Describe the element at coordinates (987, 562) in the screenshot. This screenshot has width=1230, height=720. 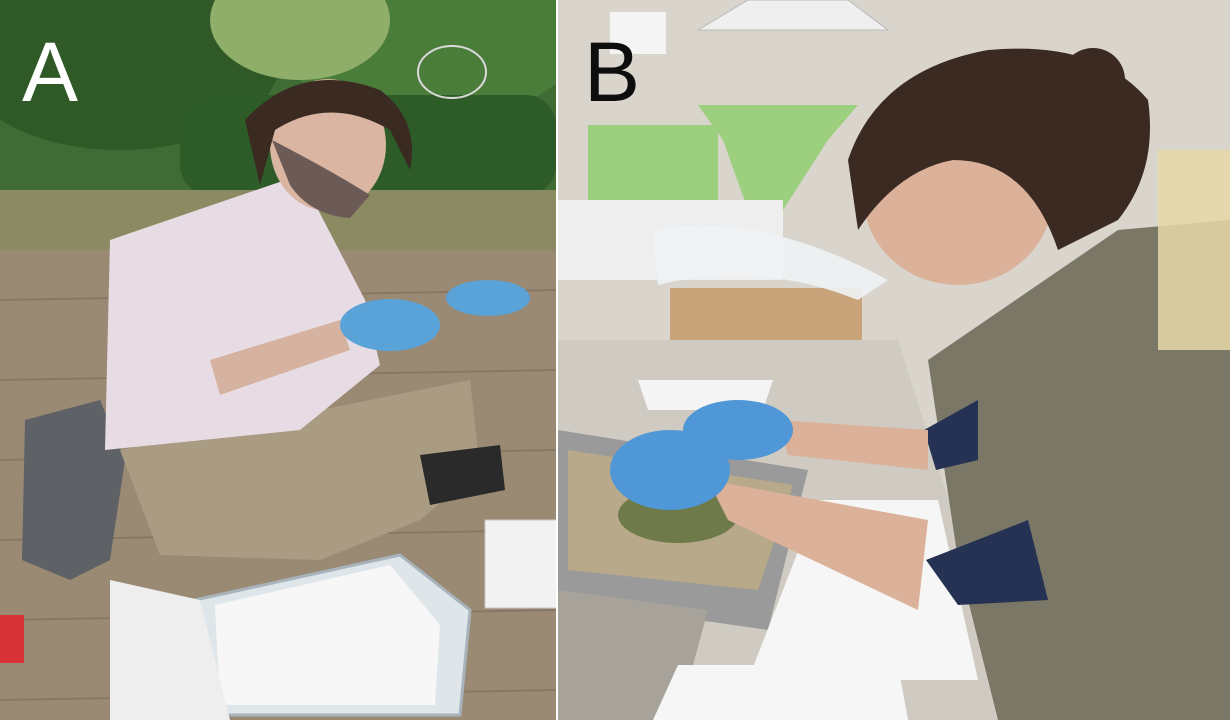
I see `sleeve-trim-lower` at that location.